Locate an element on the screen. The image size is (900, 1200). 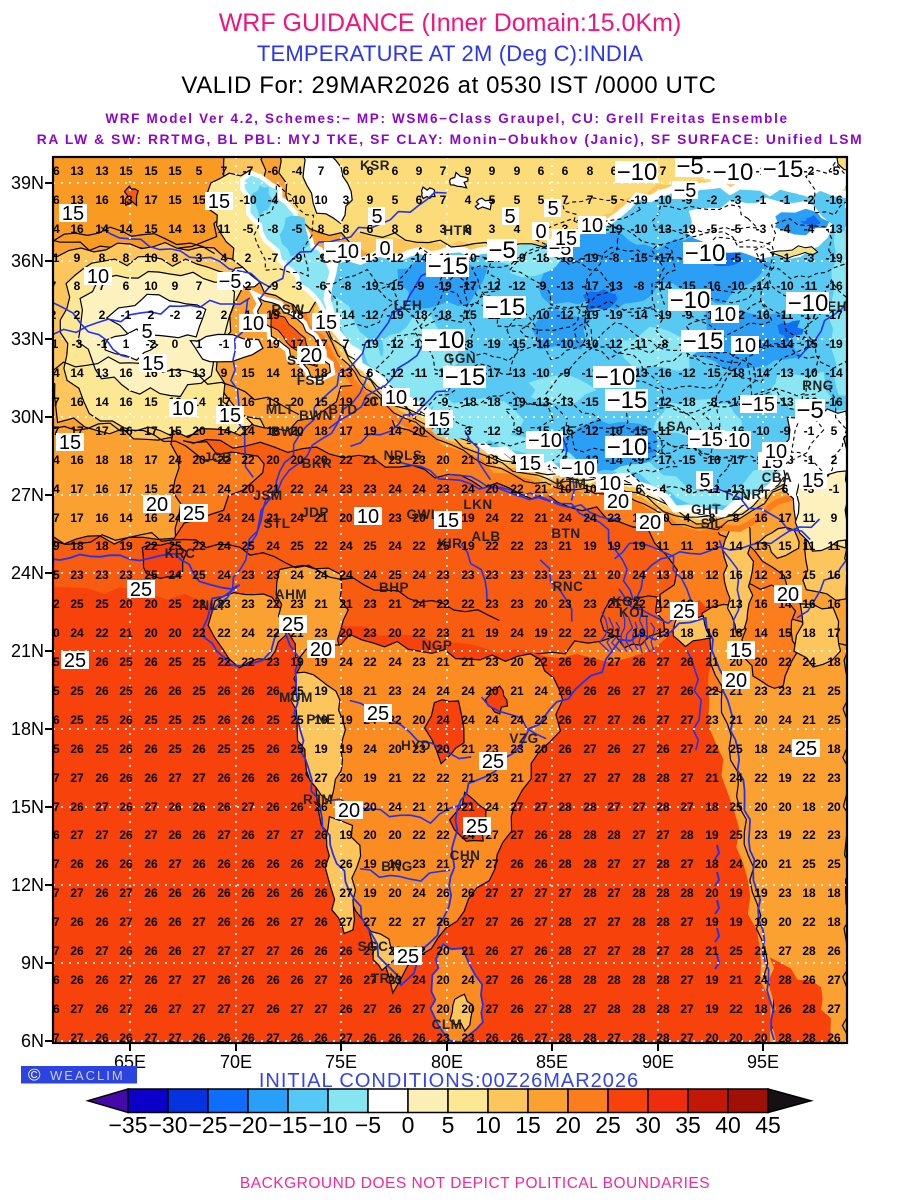
svg-text: 18 is located at coordinates (102, 460).